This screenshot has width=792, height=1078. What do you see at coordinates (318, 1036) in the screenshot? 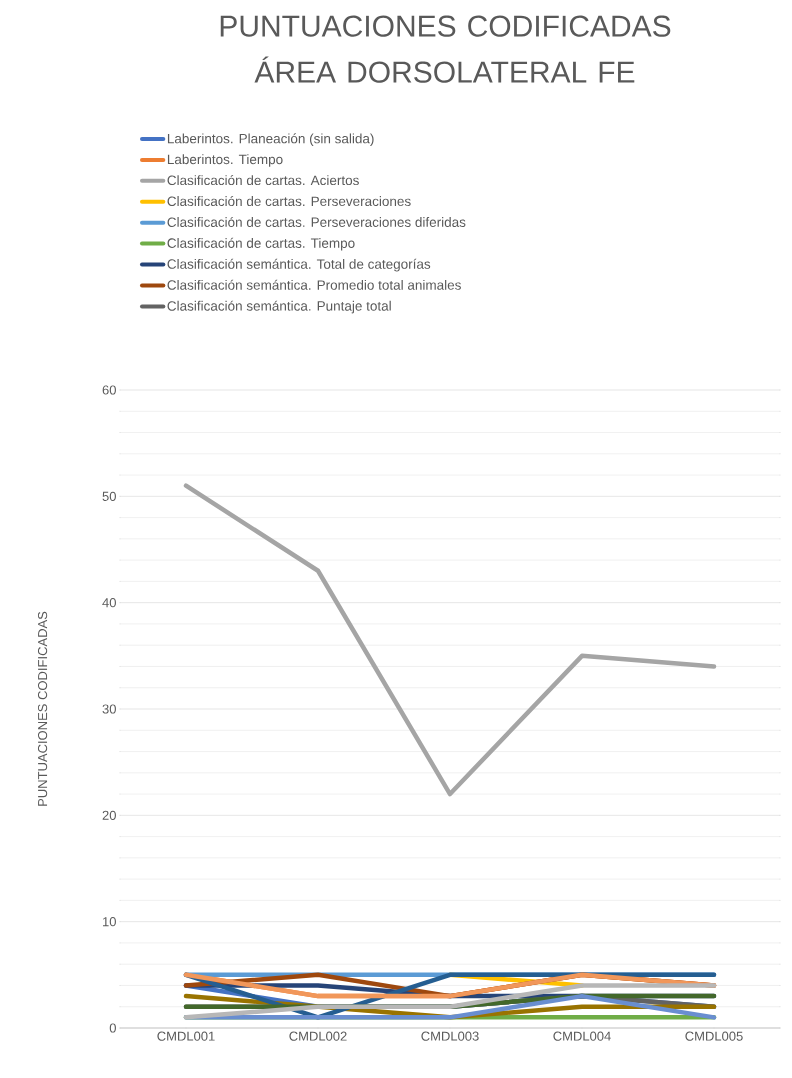
I see `x-tick-label: CMDL002` at bounding box center [318, 1036].